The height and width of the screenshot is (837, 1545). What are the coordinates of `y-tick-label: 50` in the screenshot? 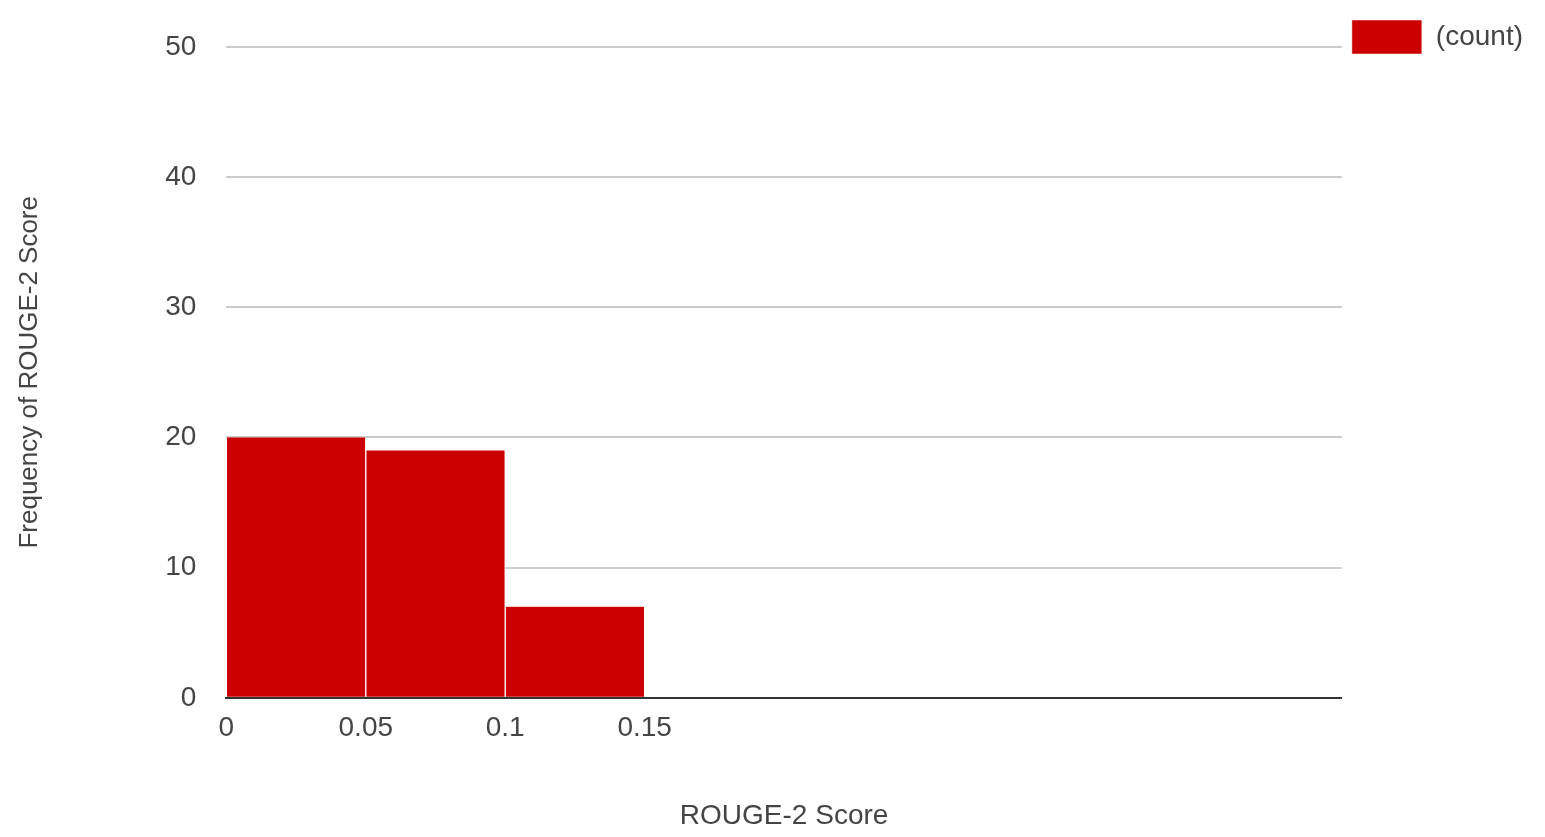 It's located at (181, 45).